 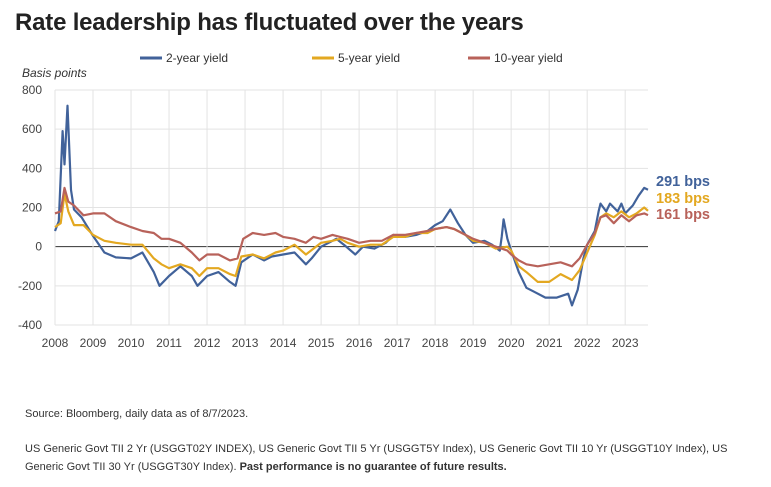 What do you see at coordinates (245, 343) in the screenshot?
I see `x-tick-label: 2013` at bounding box center [245, 343].